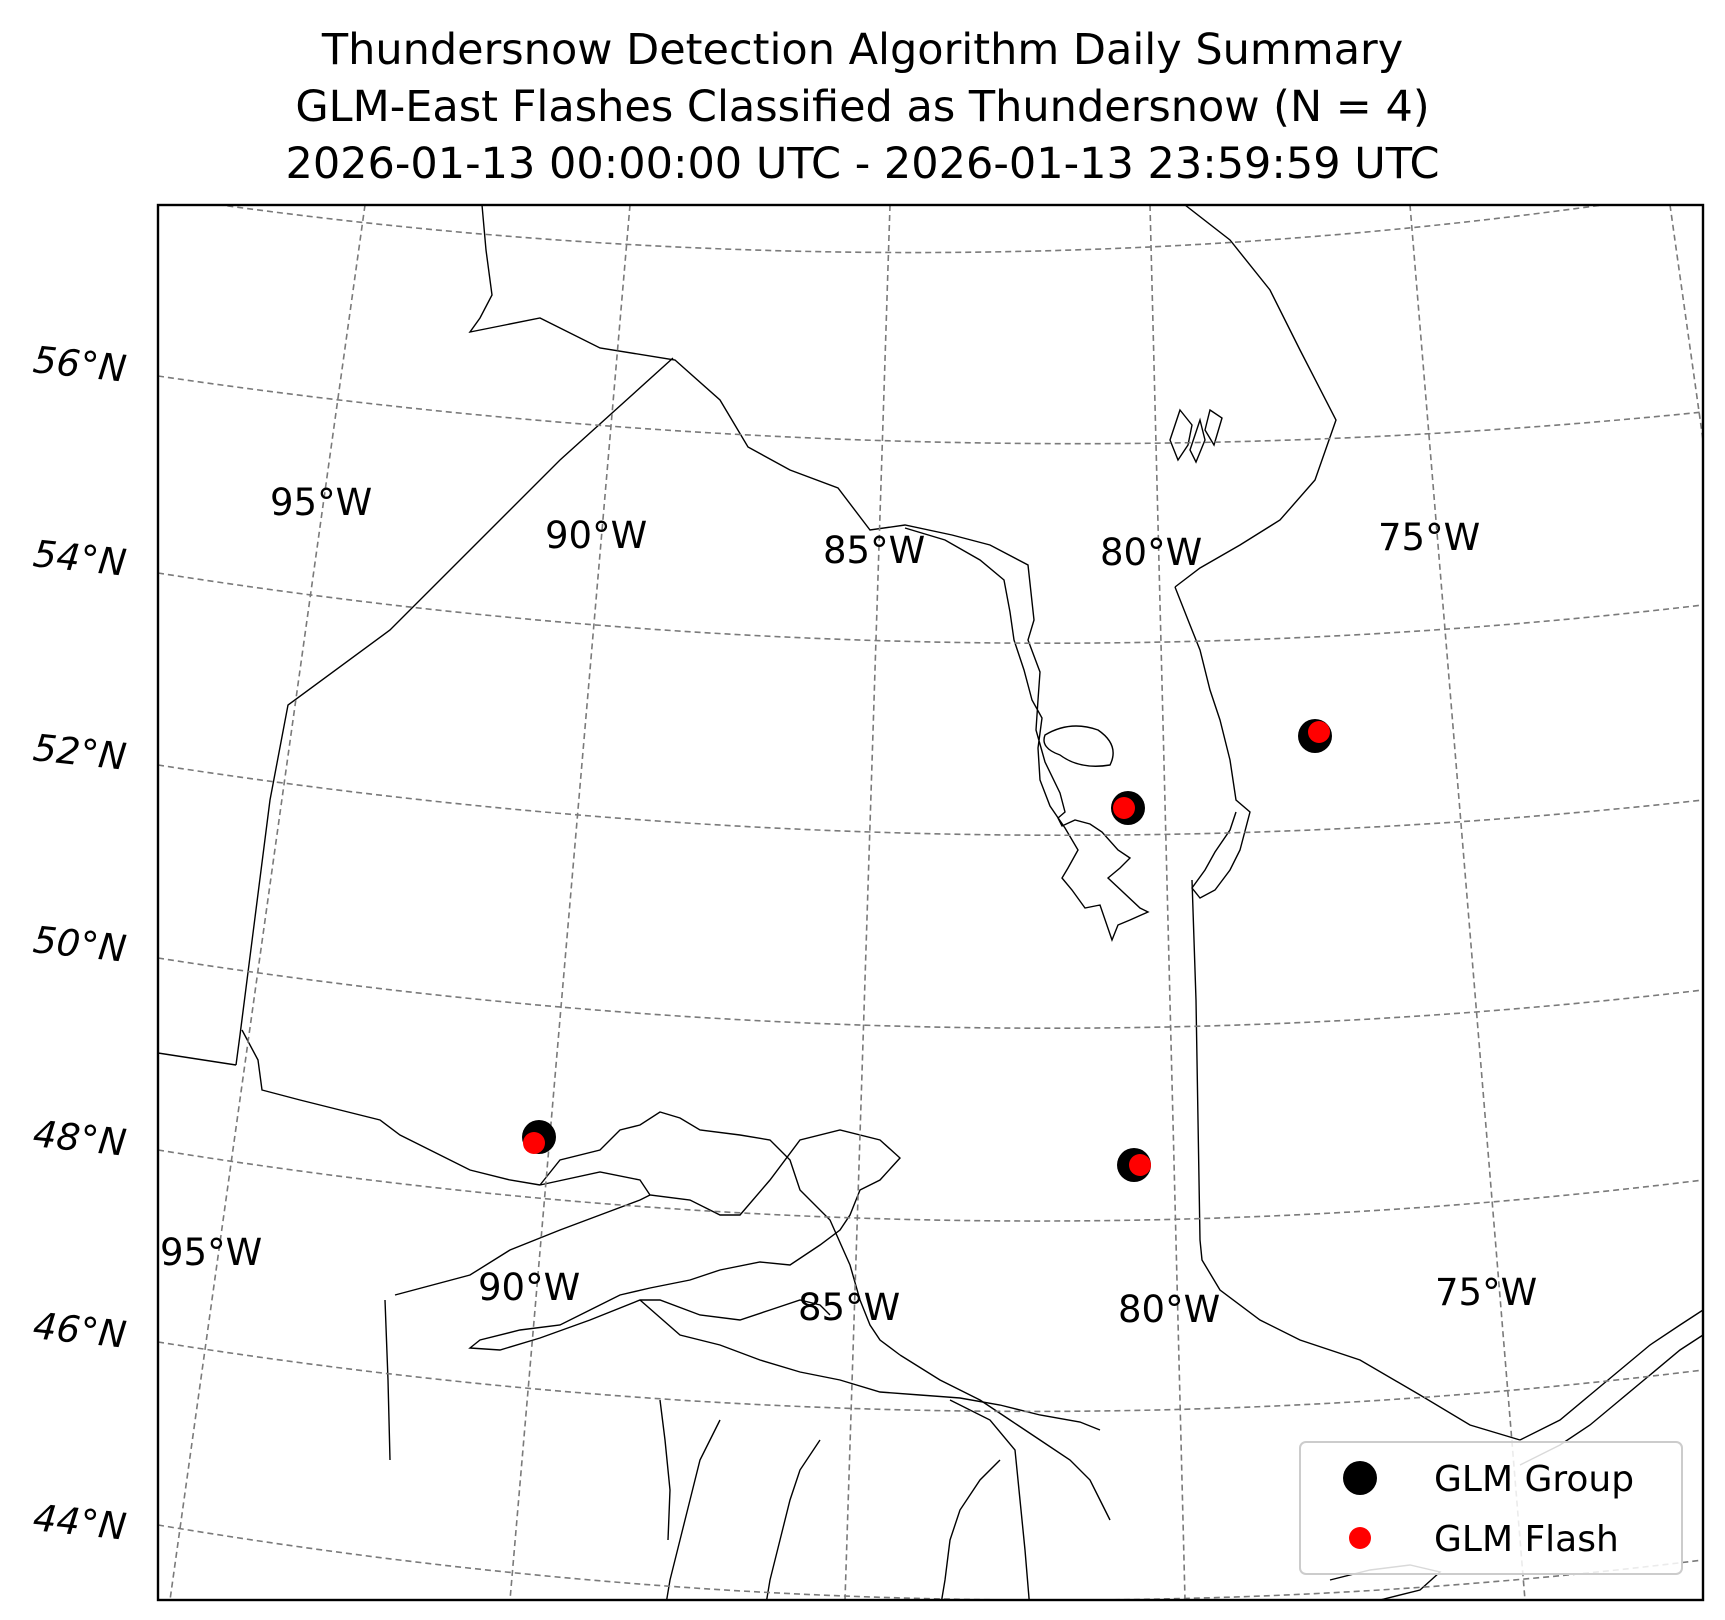 Image resolution: width=1725 pixels, height=1620 pixels. What do you see at coordinates (387, 1380) in the screenshot?
I see `minnesota-border` at bounding box center [387, 1380].